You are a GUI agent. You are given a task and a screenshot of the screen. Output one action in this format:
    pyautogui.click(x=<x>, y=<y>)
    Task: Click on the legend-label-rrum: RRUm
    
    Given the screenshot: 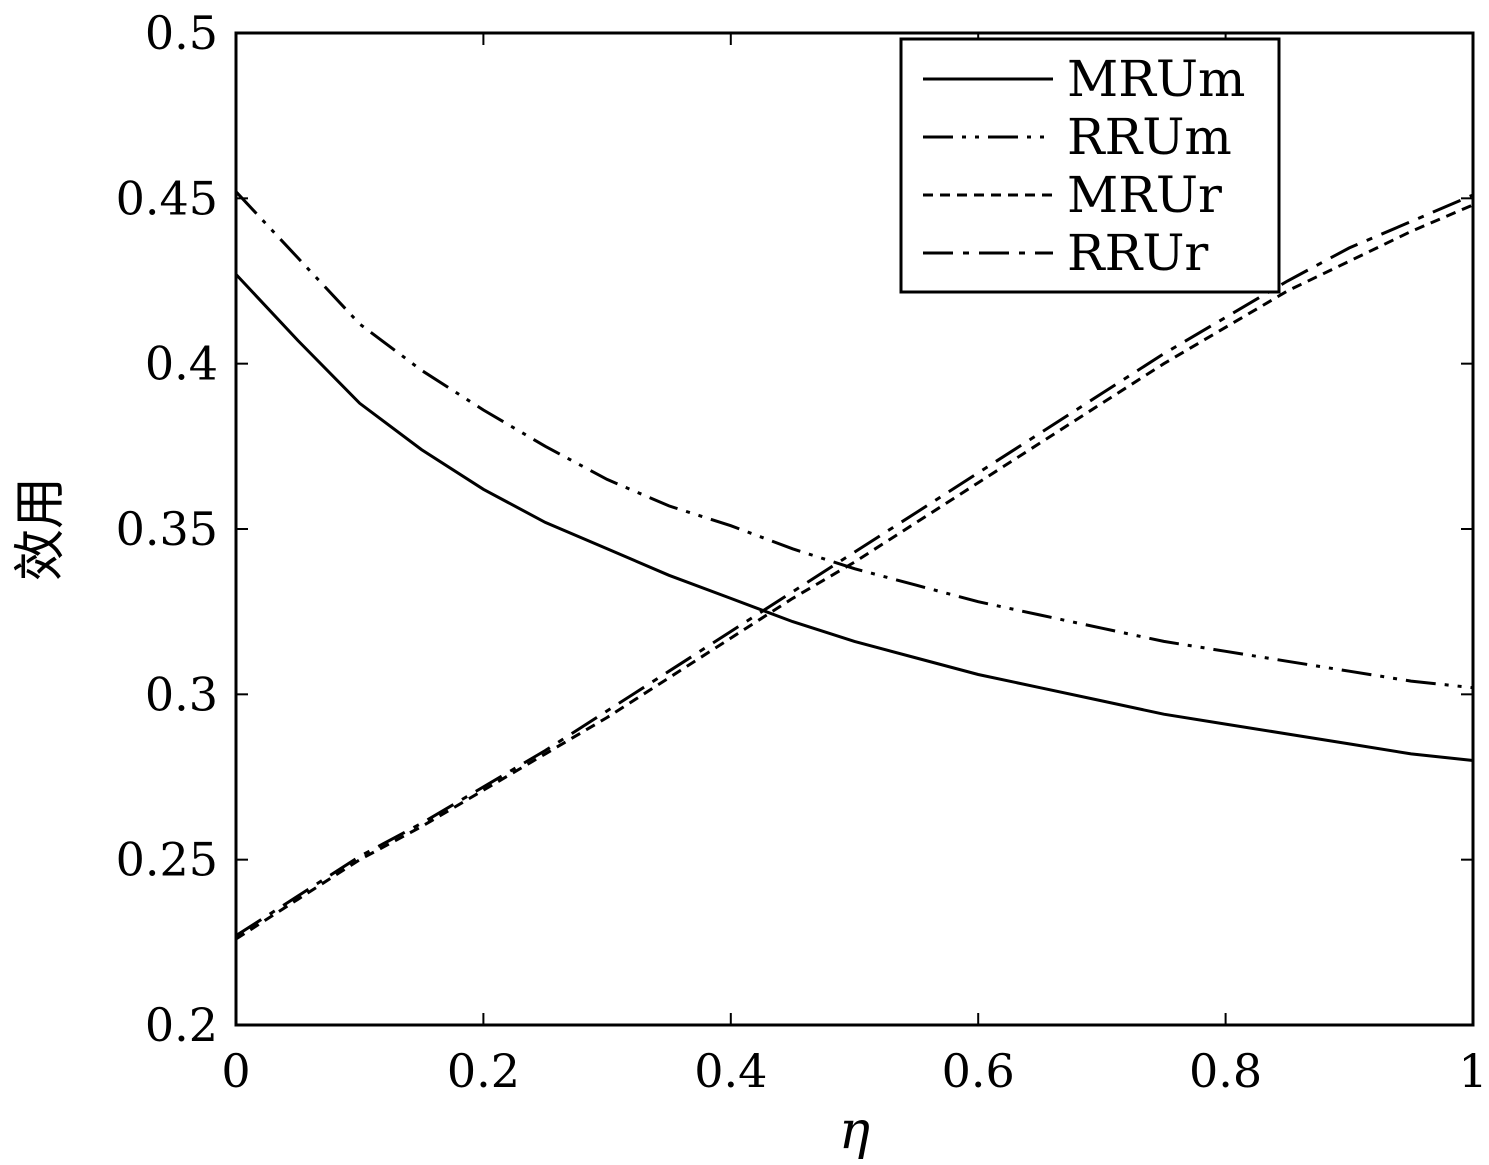 What is the action you would take?
    pyautogui.click(x=1149, y=137)
    